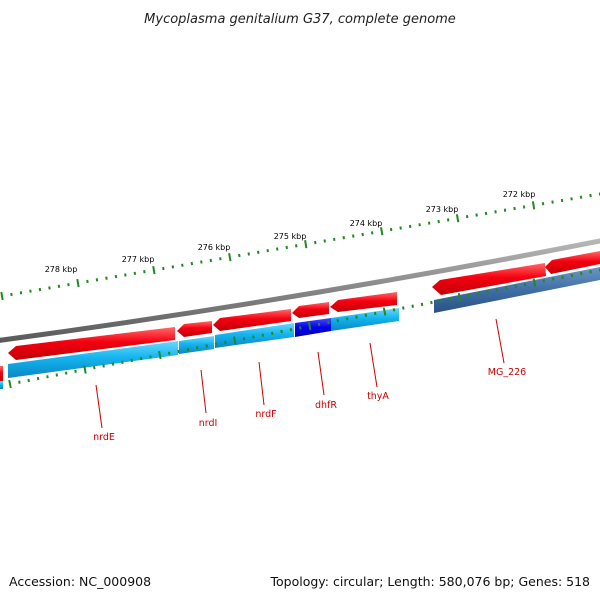 This screenshot has height=600, width=600. Describe the element at coordinates (442, 209) in the screenshot. I see `scale-label: 273 kbp` at that location.